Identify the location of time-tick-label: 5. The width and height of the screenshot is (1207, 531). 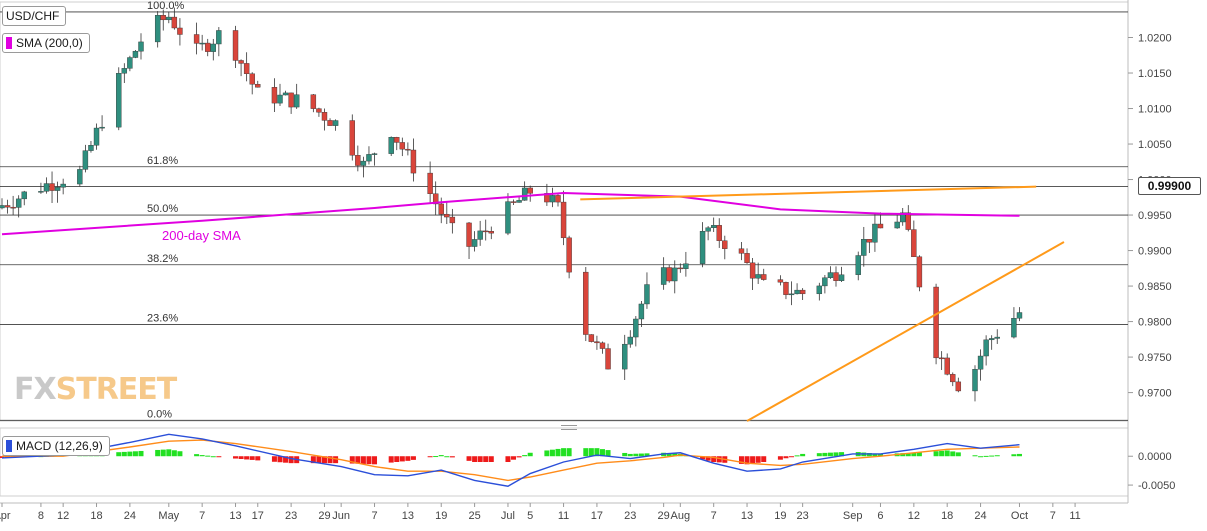
(530, 516).